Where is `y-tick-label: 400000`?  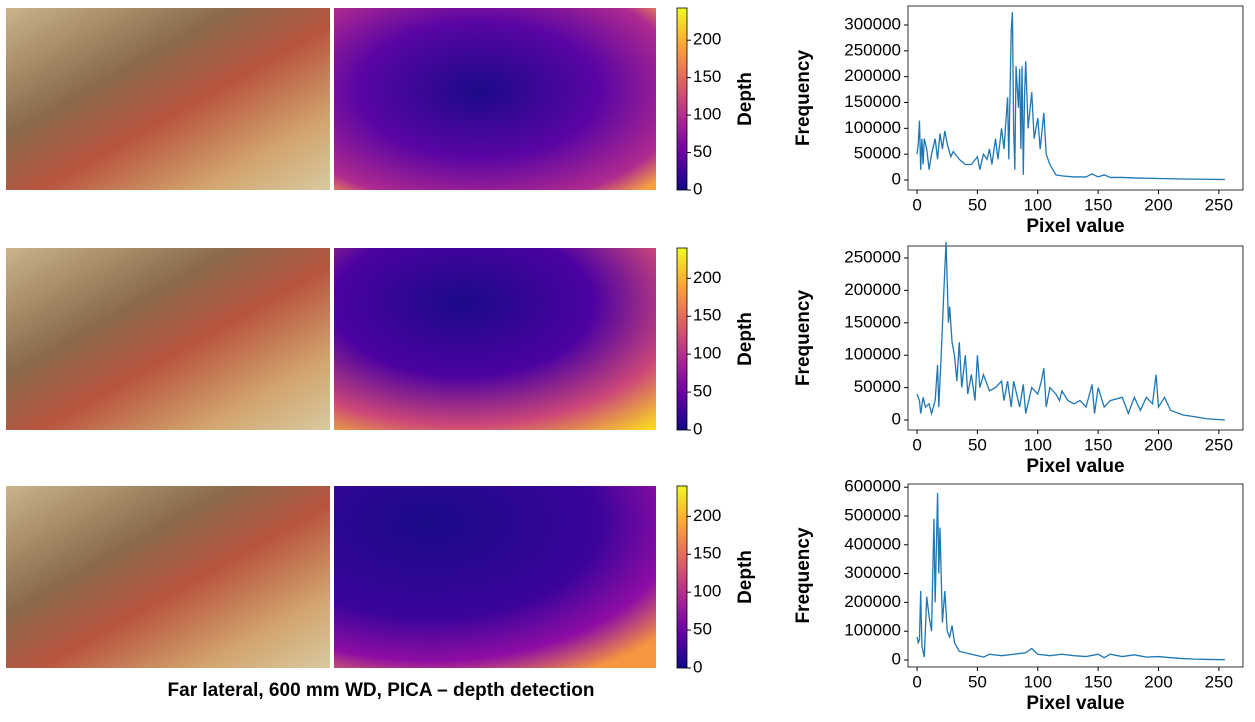 y-tick-label: 400000 is located at coordinates (872, 543).